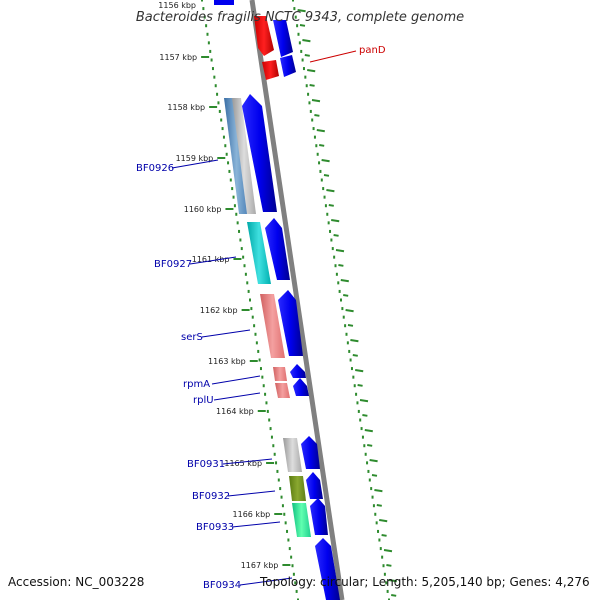 The image size is (600, 600). What do you see at coordinates (372, 50) in the screenshot?
I see `gene-label-pand: panD` at bounding box center [372, 50].